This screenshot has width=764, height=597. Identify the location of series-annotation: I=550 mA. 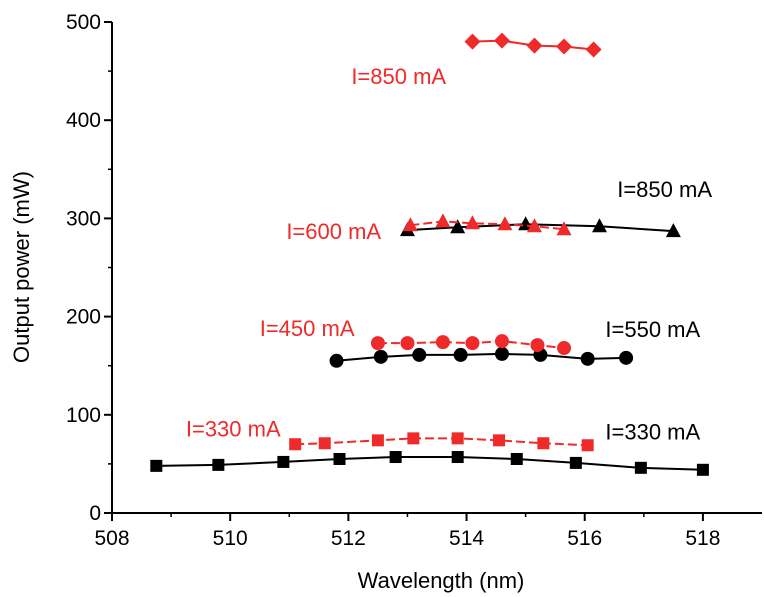
(652, 329).